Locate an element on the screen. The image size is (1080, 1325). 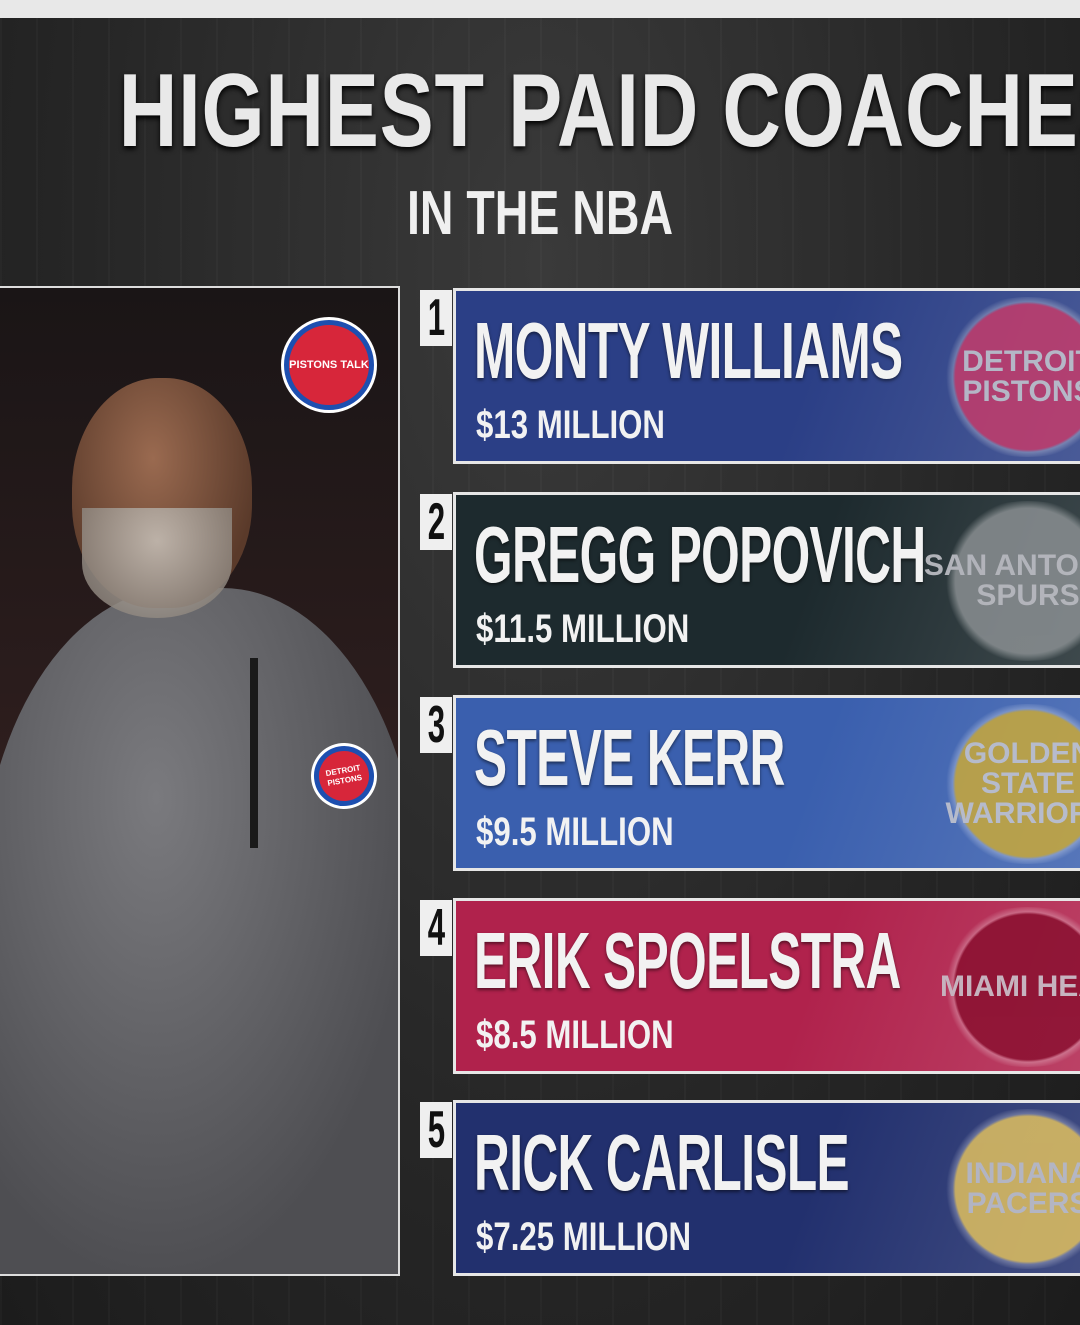
page-title: HIGHEST PAID COACHES is located at coordinates (599, 111).